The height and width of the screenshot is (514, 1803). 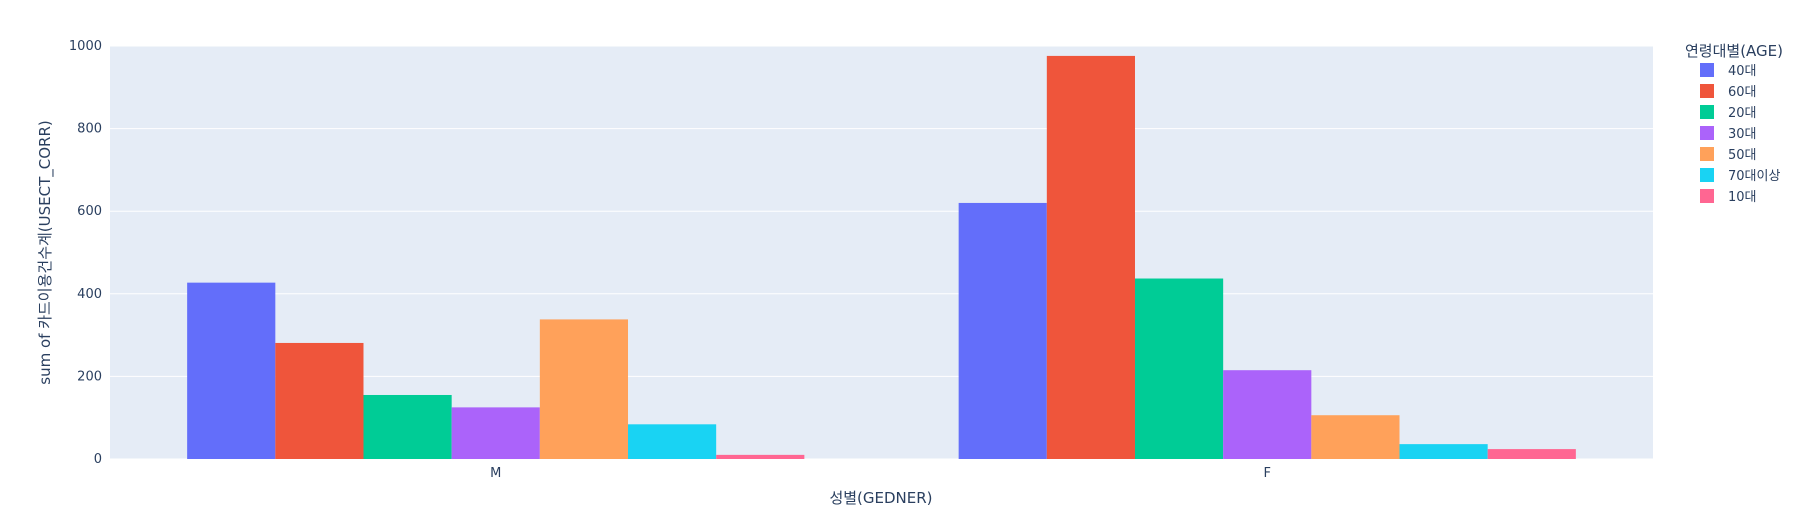 What do you see at coordinates (1734, 51) in the screenshot?
I see `legend-title: 연령대별(AGE)` at bounding box center [1734, 51].